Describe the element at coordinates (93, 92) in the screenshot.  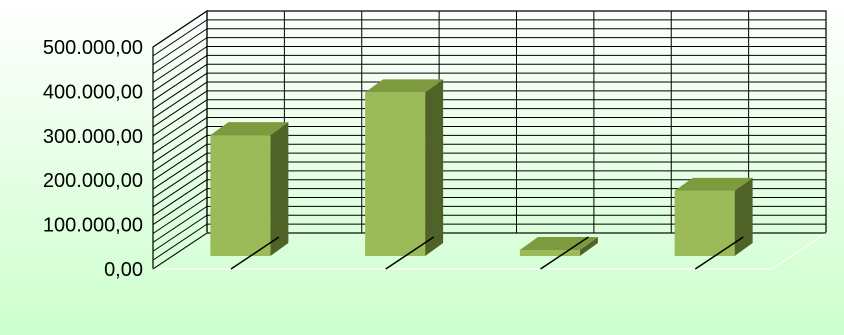
I see `y-tick-label: 400.000,00` at that location.